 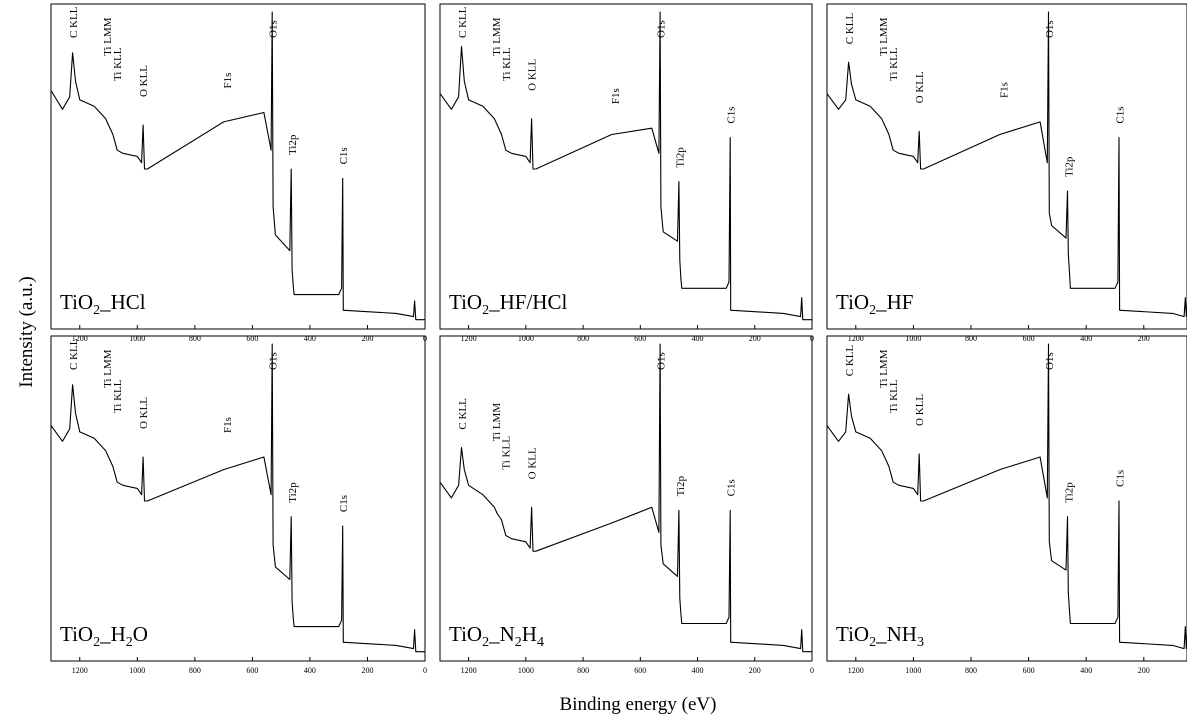 What do you see at coordinates (540, 642) in the screenshot?
I see `sample-label-subscript: 4` at bounding box center [540, 642].